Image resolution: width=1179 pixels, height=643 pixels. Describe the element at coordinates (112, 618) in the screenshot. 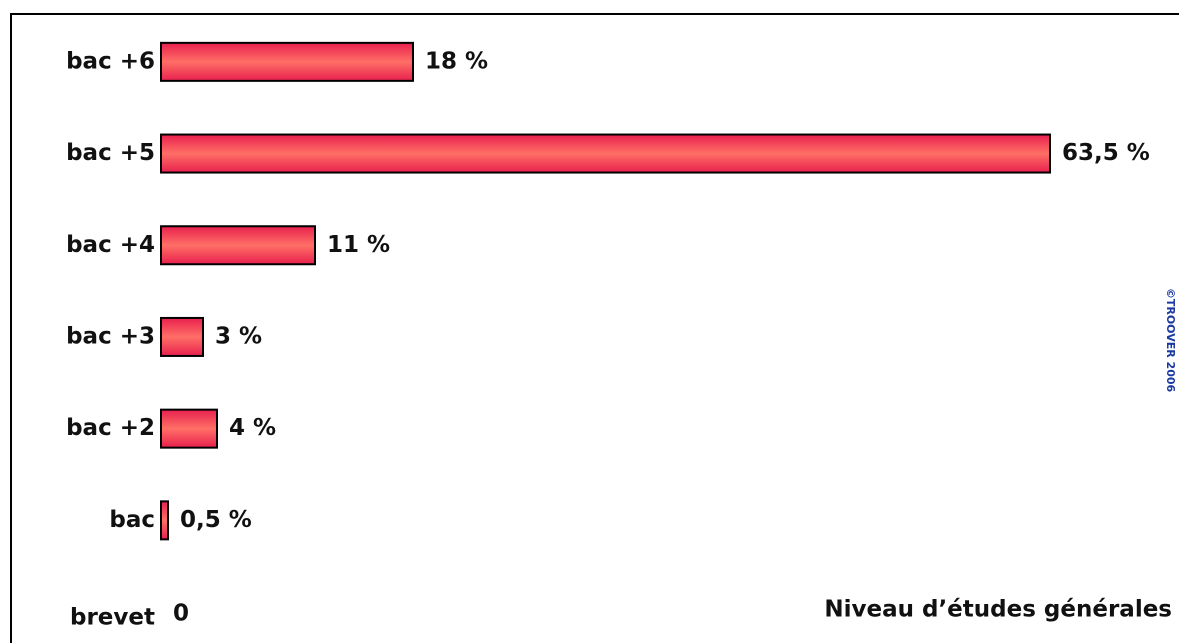

I see `category-label: brevet` at that location.